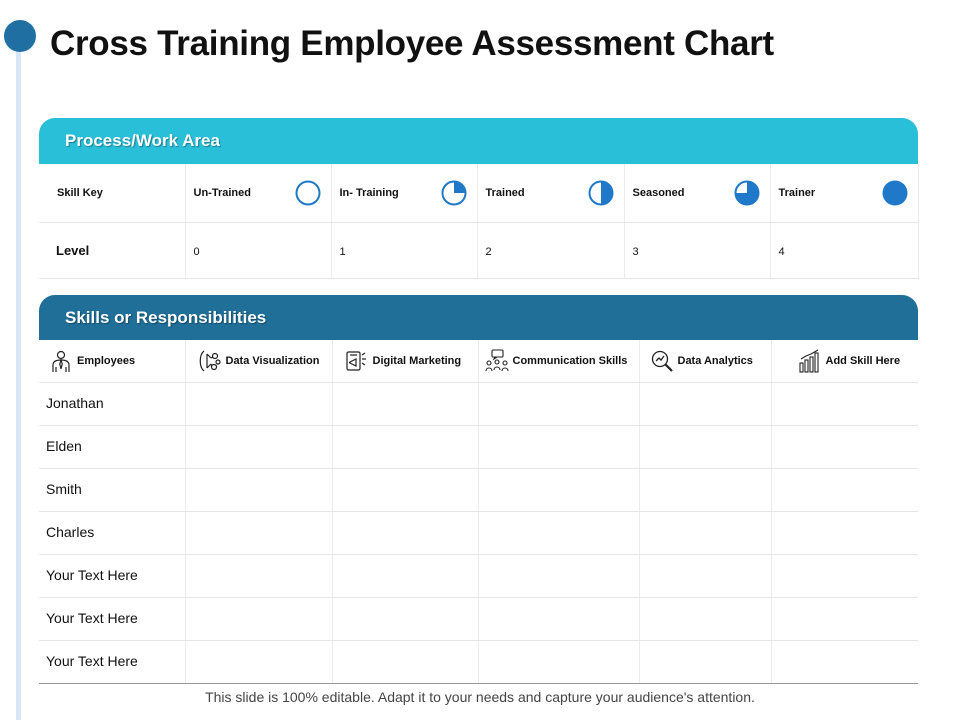 The height and width of the screenshot is (720, 960). Describe the element at coordinates (808, 361) in the screenshot. I see `bar-chart-icon` at that location.